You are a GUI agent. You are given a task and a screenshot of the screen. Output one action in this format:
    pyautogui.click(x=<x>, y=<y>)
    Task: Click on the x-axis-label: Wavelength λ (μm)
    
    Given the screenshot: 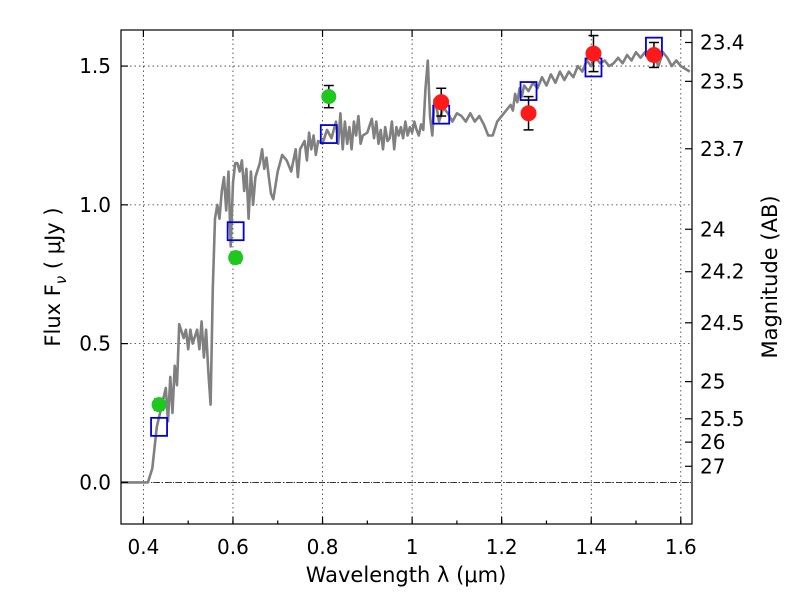 What is the action you would take?
    pyautogui.click(x=406, y=575)
    